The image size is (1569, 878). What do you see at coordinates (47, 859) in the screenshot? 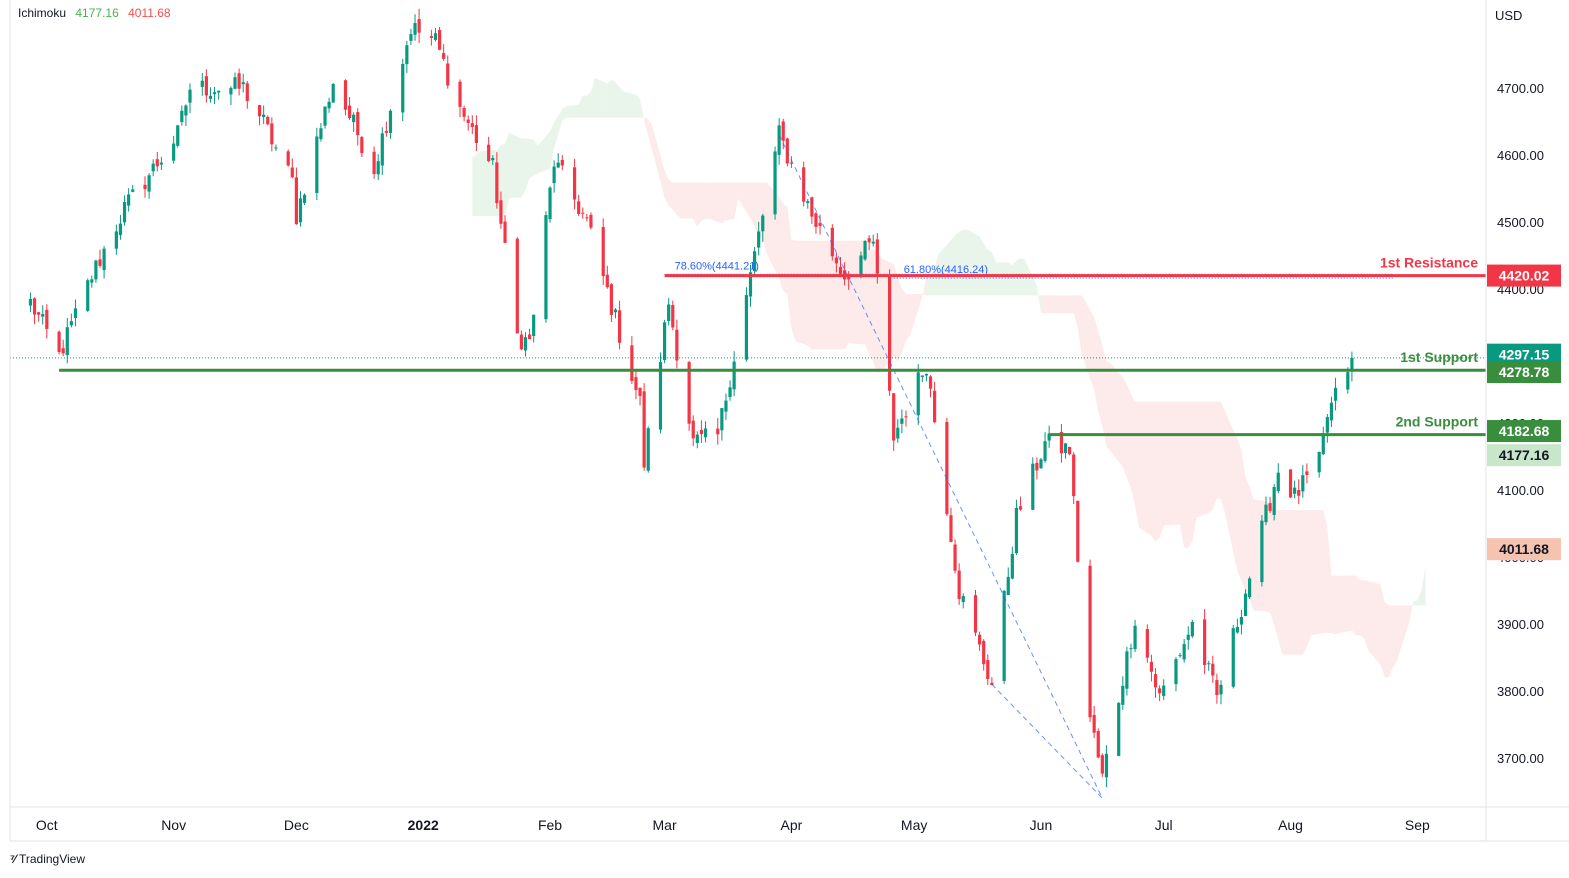
I see `tradingview-branding: ⁷⁄ TradingView` at bounding box center [47, 859].